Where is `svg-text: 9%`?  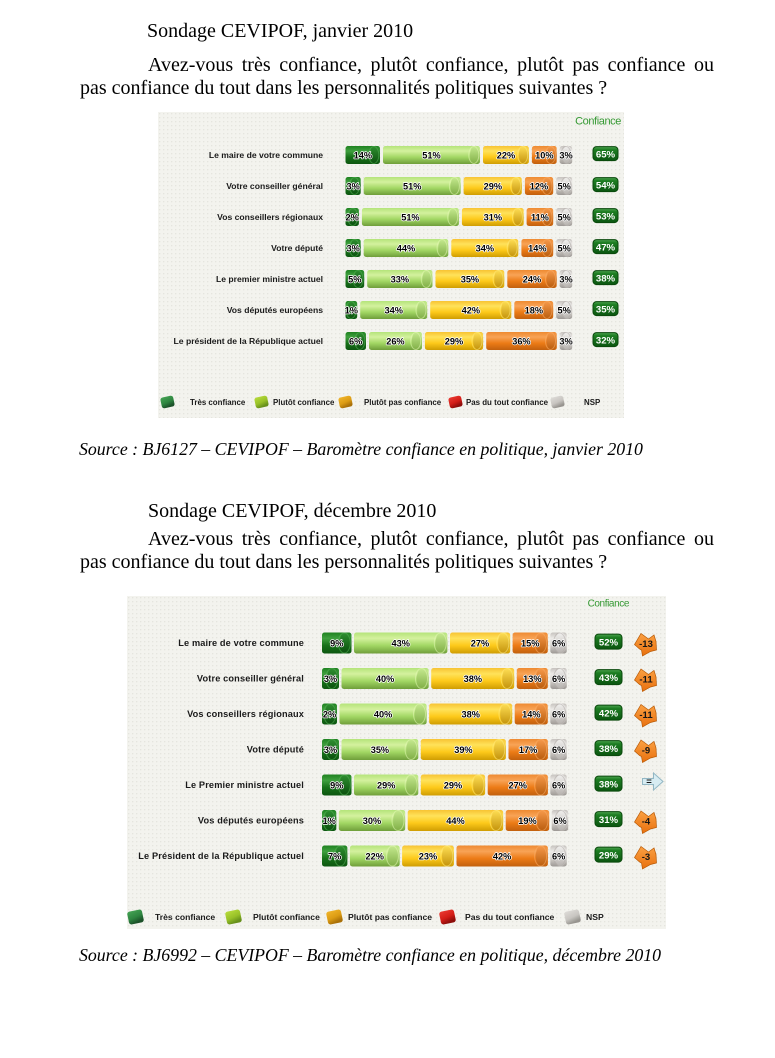 svg-text: 9% is located at coordinates (336, 644).